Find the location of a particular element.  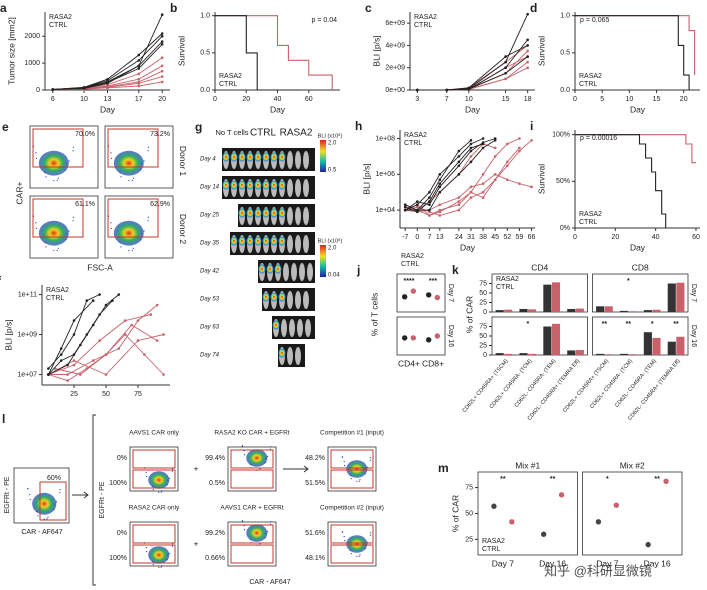

x-tick-label: 5 is located at coordinates (602, 99).